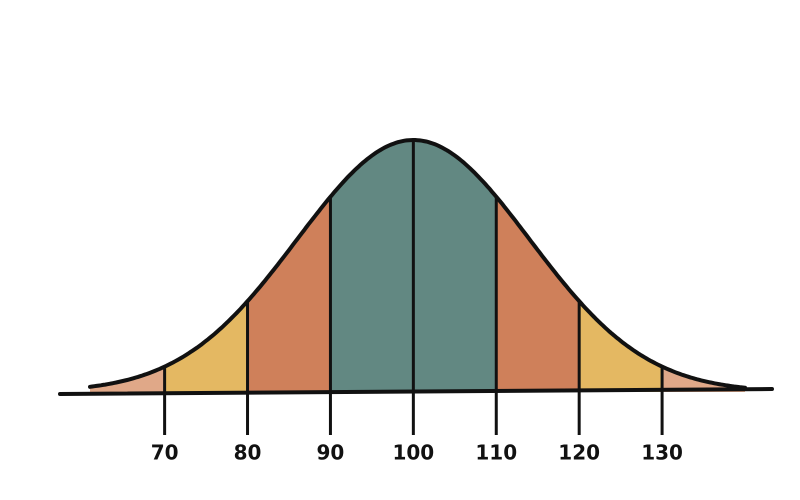  What do you see at coordinates (165, 453) in the screenshot?
I see `x-tick-label: 70` at bounding box center [165, 453].